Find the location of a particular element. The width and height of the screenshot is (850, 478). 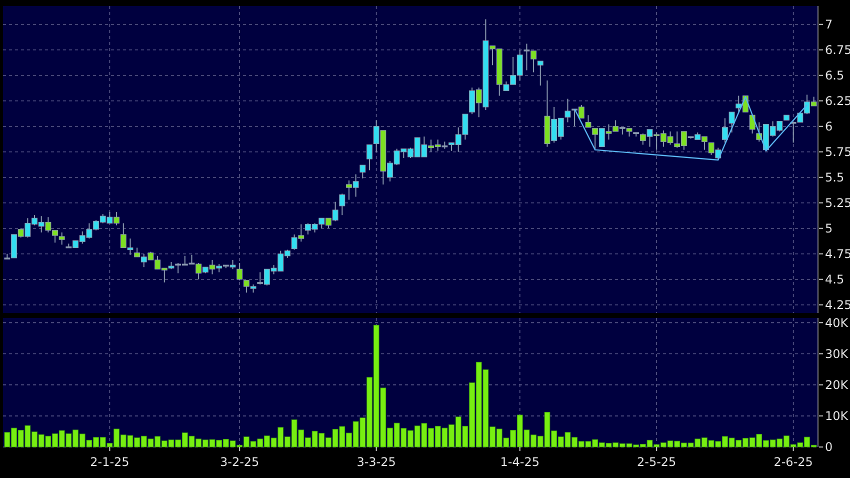

x-tick-label: 1-4-25 is located at coordinates (520, 462).